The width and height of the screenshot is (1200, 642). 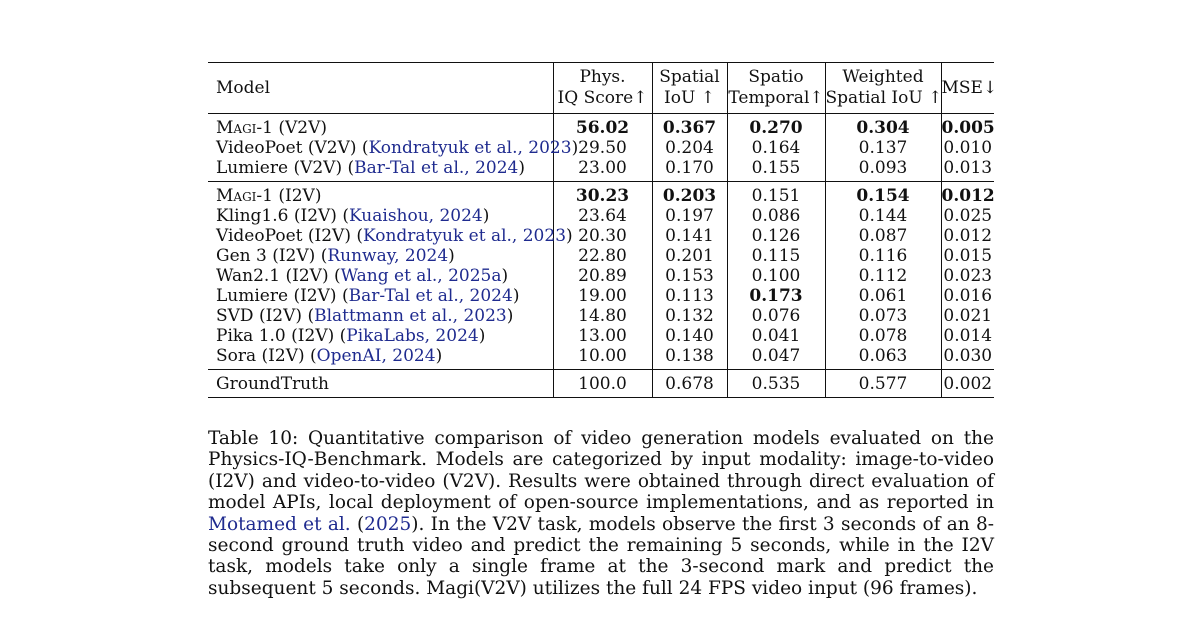 I want to click on spatio-temporal-value: 0.155, so click(x=776, y=168).